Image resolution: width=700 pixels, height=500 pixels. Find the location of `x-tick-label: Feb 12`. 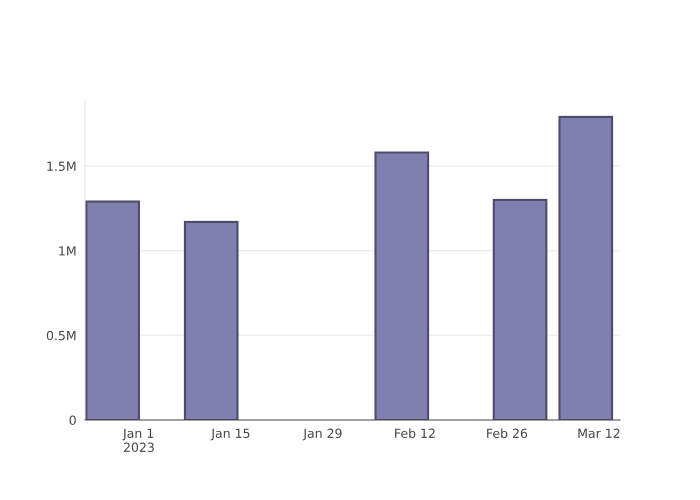

x-tick-label: Feb 12 is located at coordinates (415, 433).